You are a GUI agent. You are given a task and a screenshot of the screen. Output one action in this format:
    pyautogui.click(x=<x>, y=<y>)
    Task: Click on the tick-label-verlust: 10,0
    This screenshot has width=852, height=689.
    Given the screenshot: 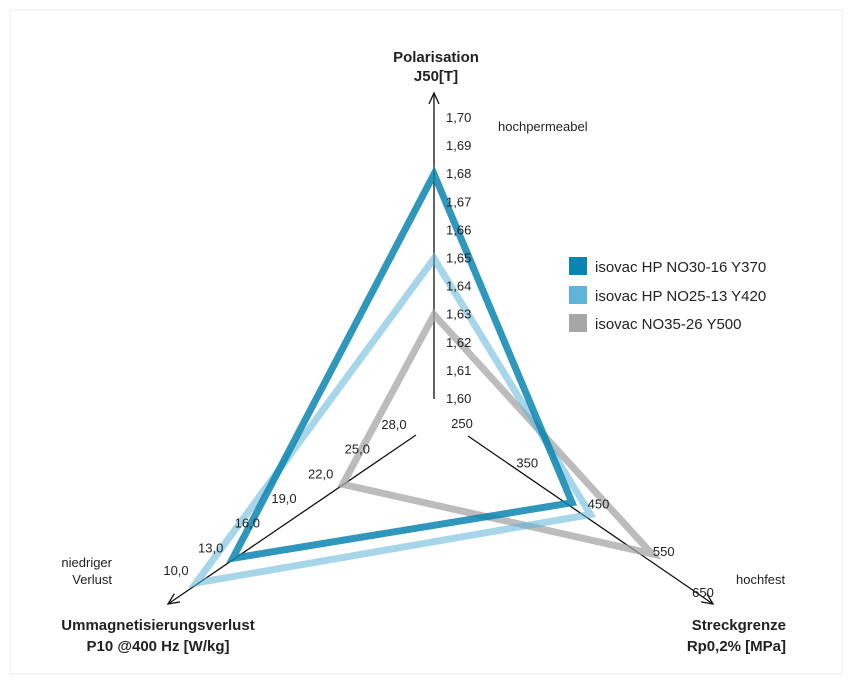 What is the action you would take?
    pyautogui.click(x=175, y=570)
    